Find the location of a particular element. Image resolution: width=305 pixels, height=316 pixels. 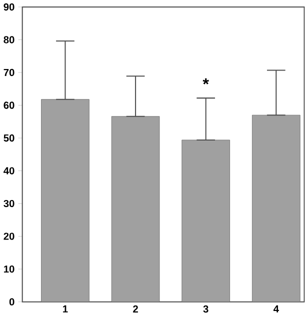

x-tick-label: 1 is located at coordinates (65, 308).